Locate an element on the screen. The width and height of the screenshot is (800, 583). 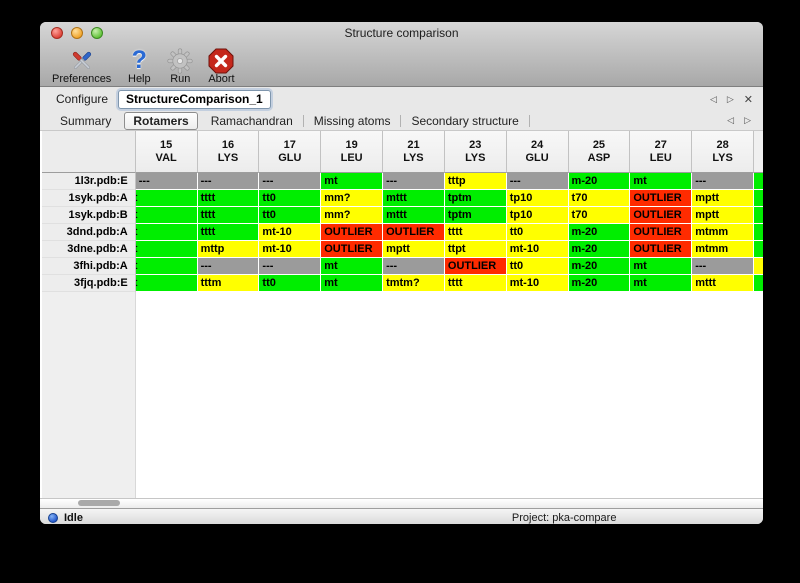
title-bar: Structure comparison is located at coordinates (401, 32).